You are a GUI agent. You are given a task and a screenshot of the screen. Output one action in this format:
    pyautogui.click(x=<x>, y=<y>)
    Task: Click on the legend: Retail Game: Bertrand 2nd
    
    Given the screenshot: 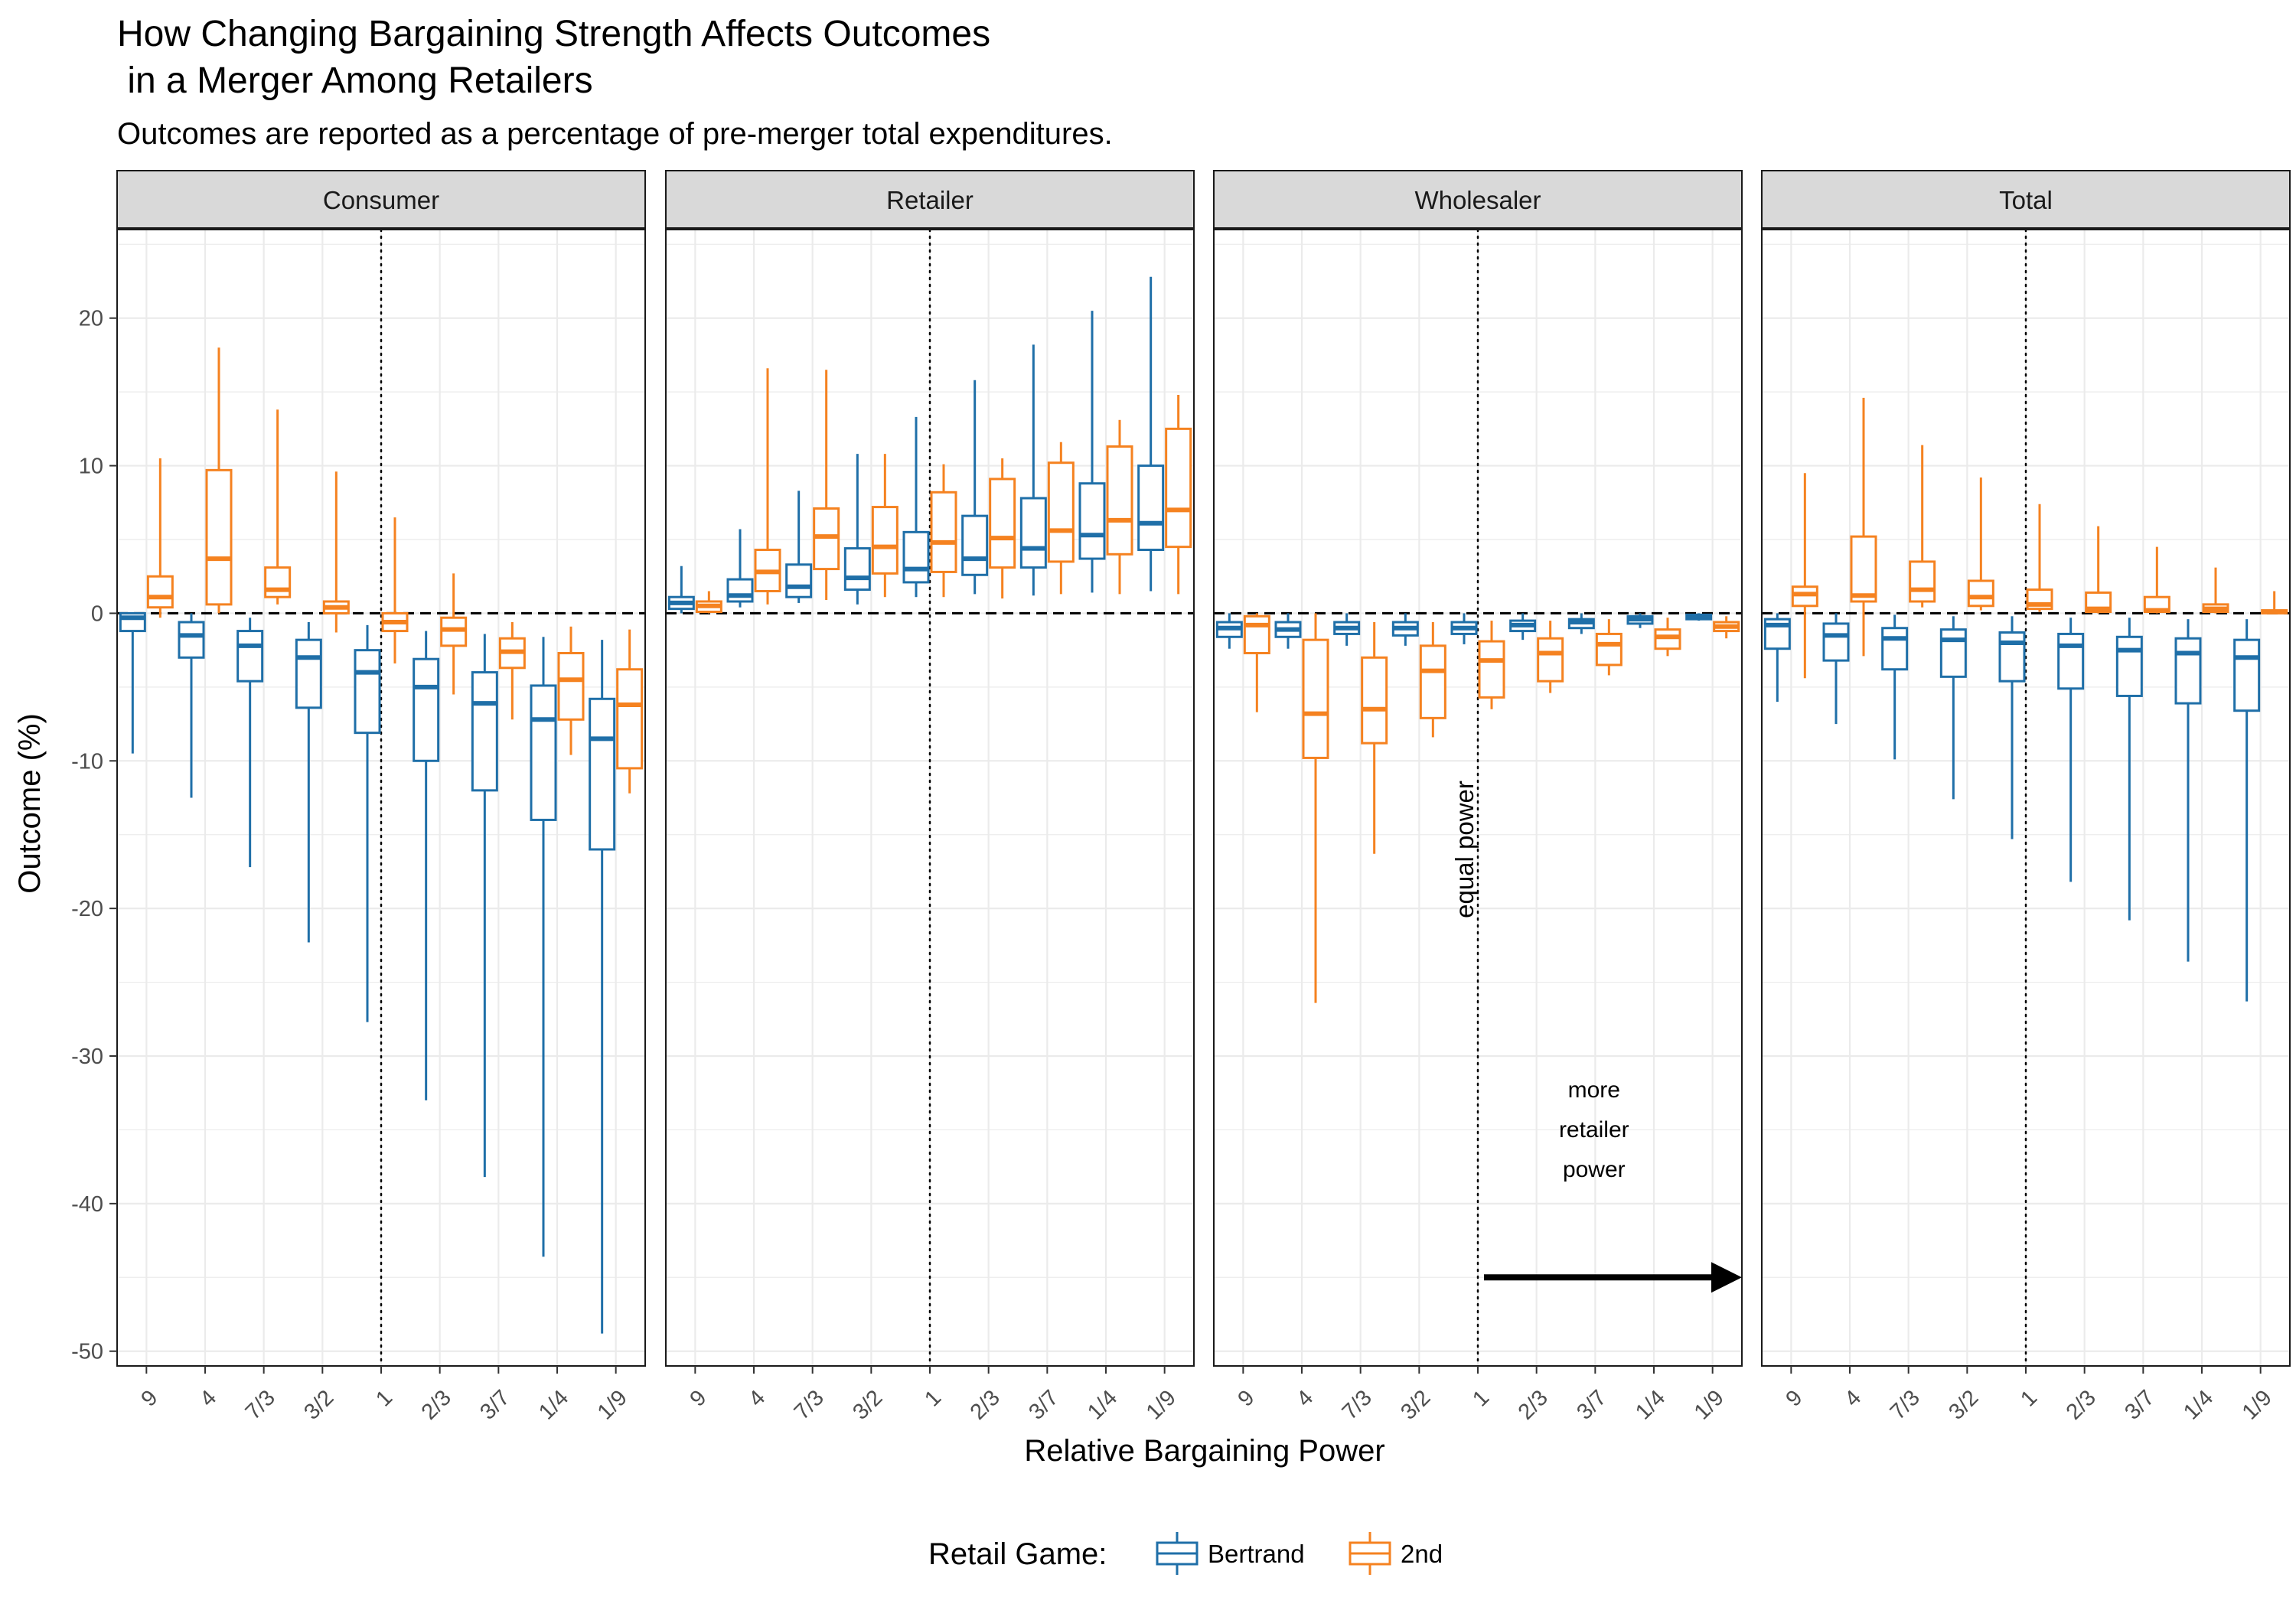 What is the action you would take?
    pyautogui.click(x=1185, y=1553)
    